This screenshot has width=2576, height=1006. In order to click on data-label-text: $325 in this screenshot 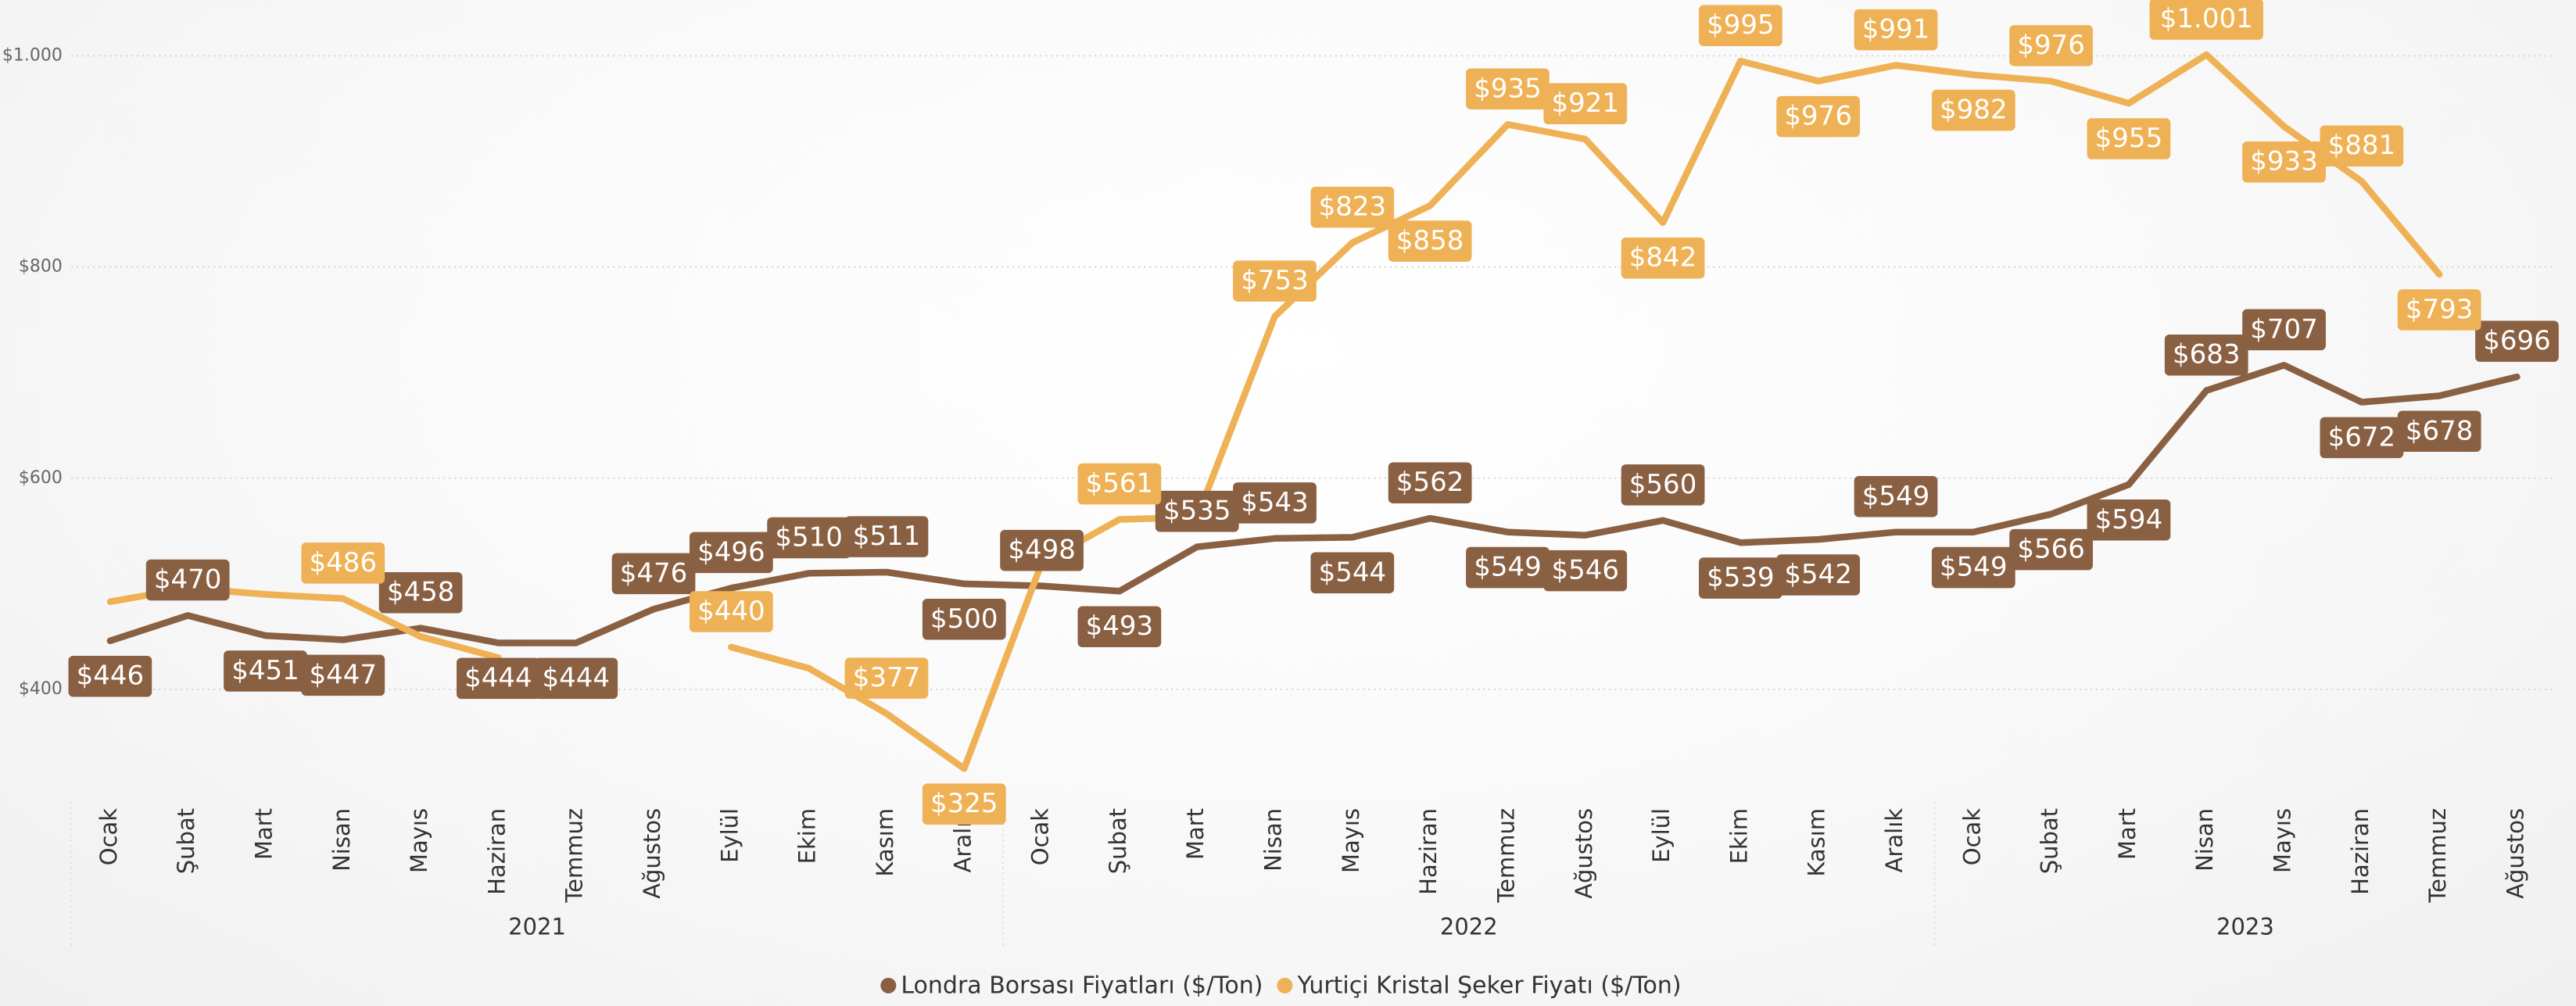, I will do `click(964, 803)`.